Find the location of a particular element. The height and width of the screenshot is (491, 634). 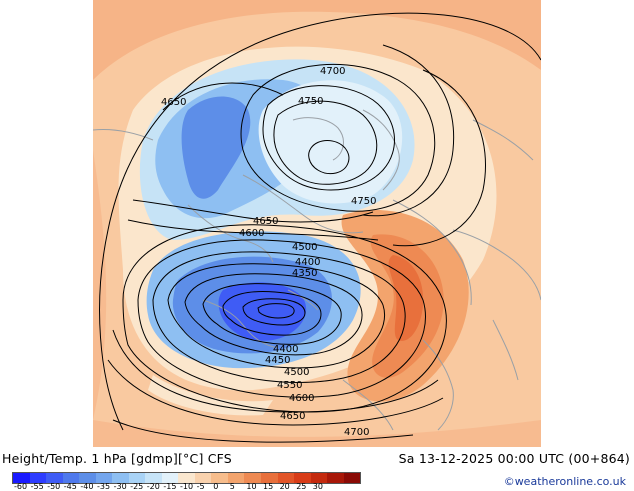

caption-title: Height/Temp. 1 hPa [gdmp][°C] CFS is located at coordinates (117, 458).